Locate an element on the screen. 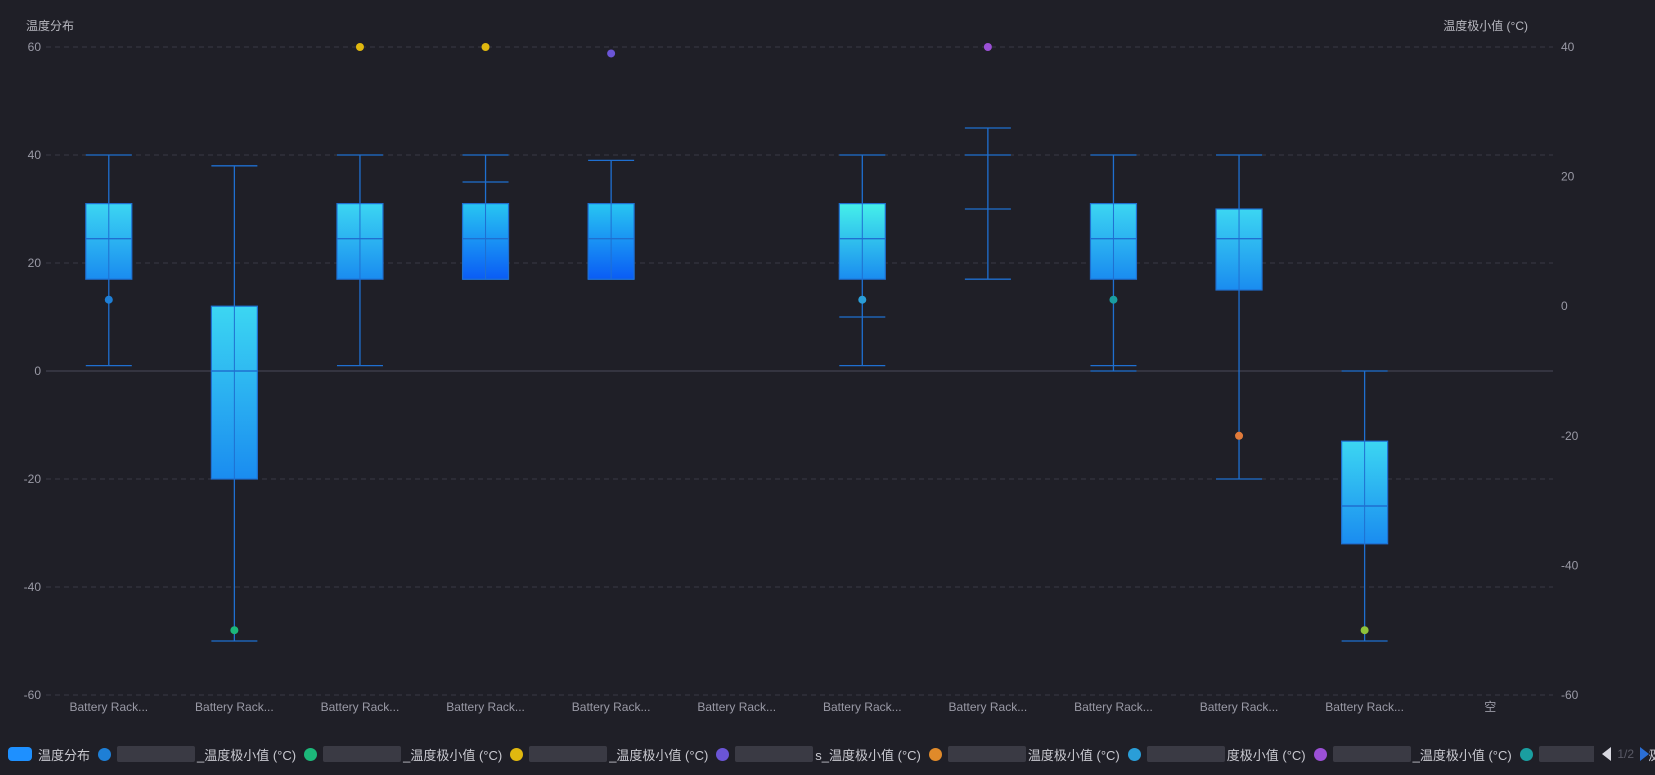 The height and width of the screenshot is (775, 1655). y-left-tick-label: -60 is located at coordinates (33, 695).